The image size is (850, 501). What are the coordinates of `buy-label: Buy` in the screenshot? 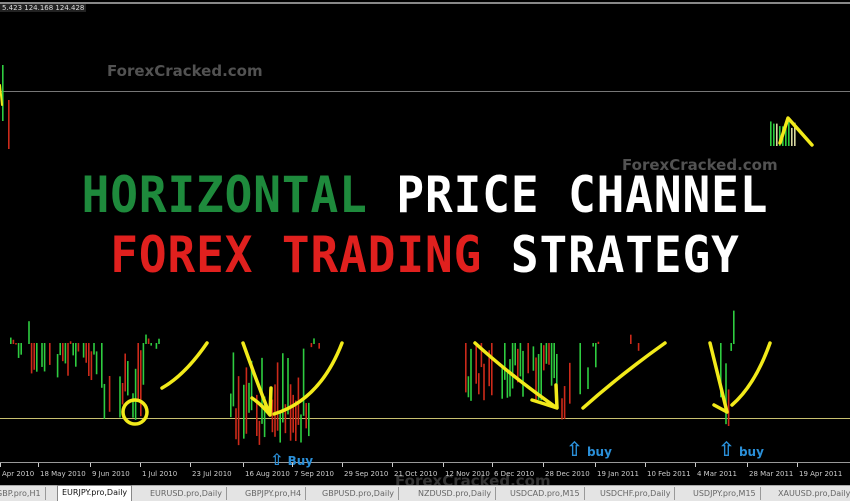 It's located at (300, 461).